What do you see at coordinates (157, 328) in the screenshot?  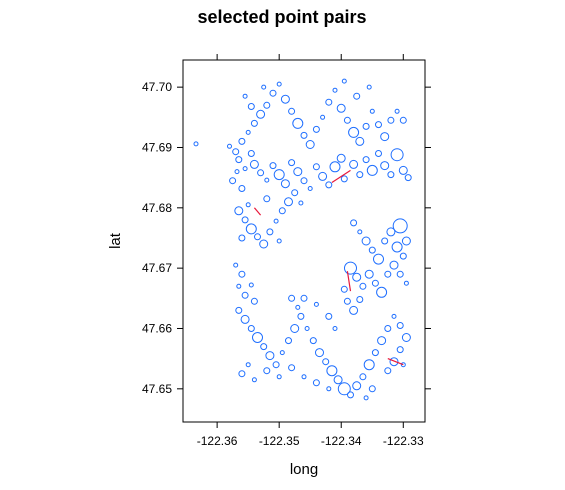 I see `y-tick-label: 47.66` at bounding box center [157, 328].